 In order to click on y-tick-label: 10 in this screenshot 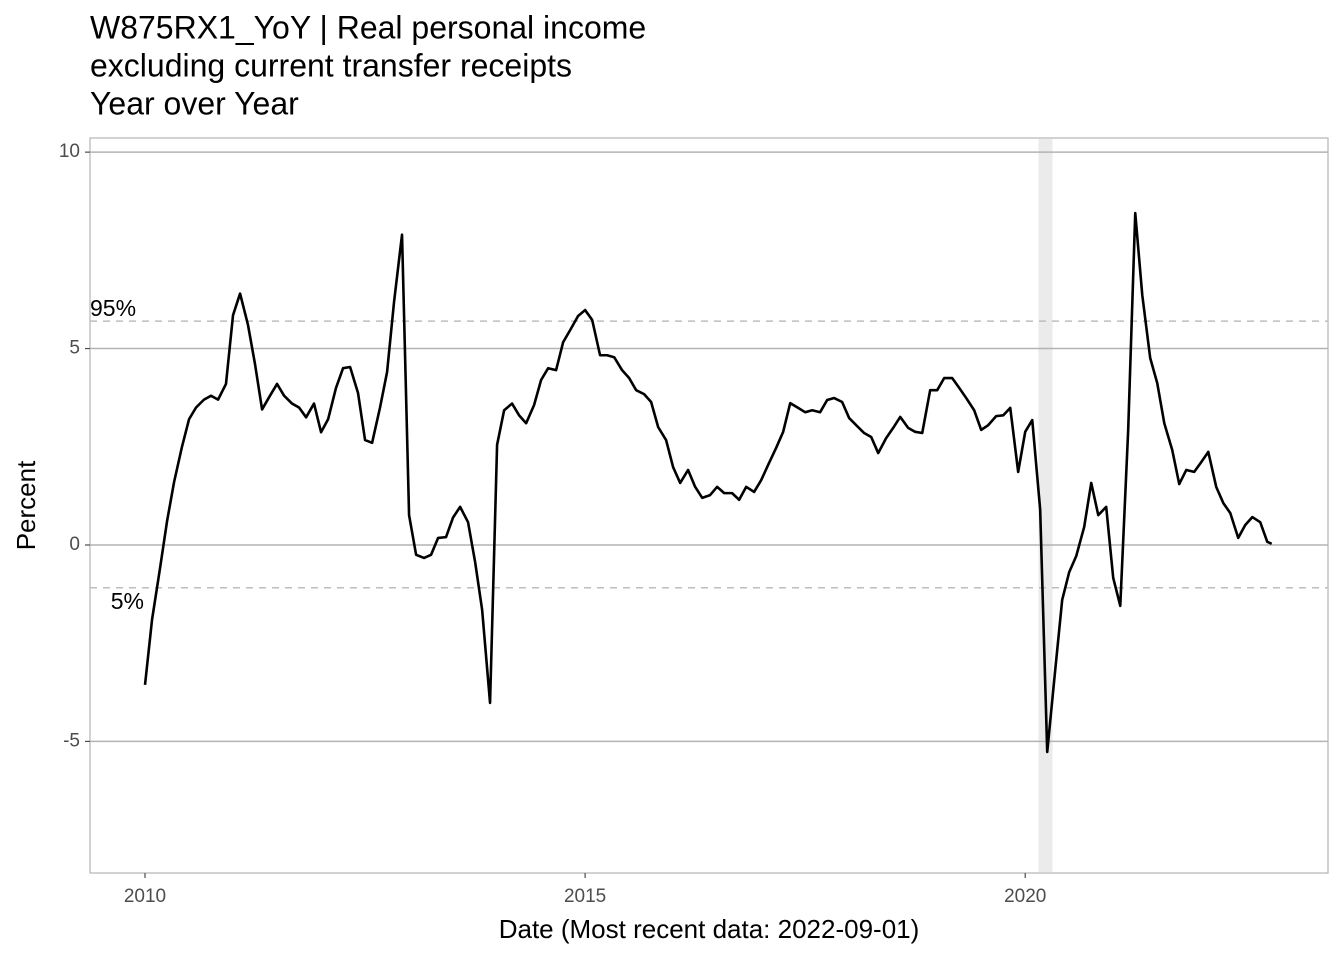, I will do `click(69, 151)`.